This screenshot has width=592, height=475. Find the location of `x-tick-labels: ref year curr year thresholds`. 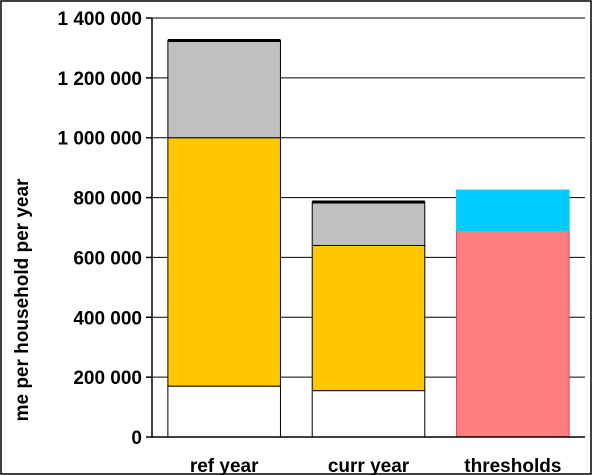

x-tick-labels: ref year curr year thresholds is located at coordinates (376, 465).